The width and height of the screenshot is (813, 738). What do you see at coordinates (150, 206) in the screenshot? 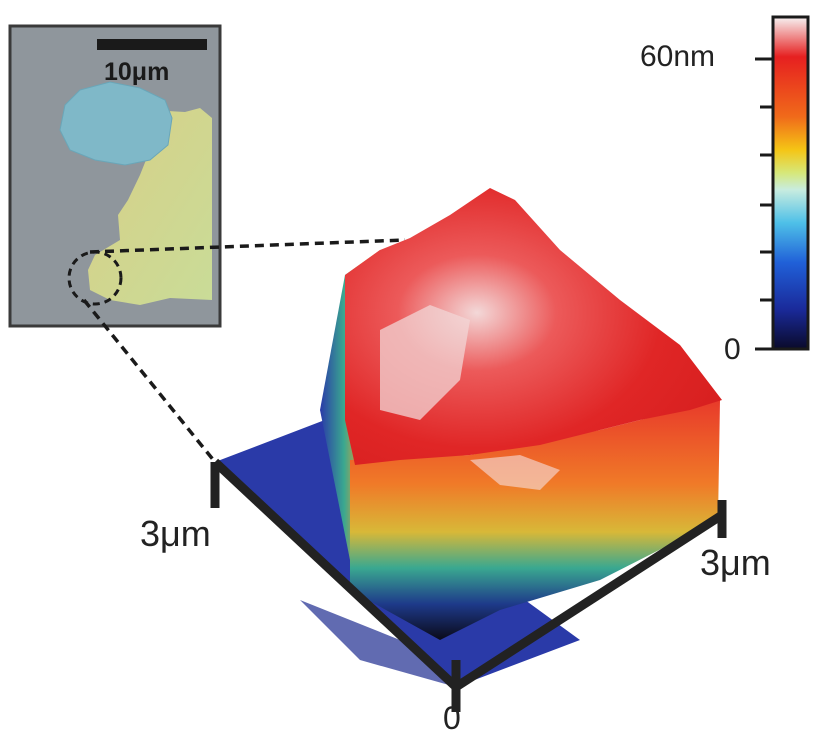
I see `inset-yellow-flake` at bounding box center [150, 206].